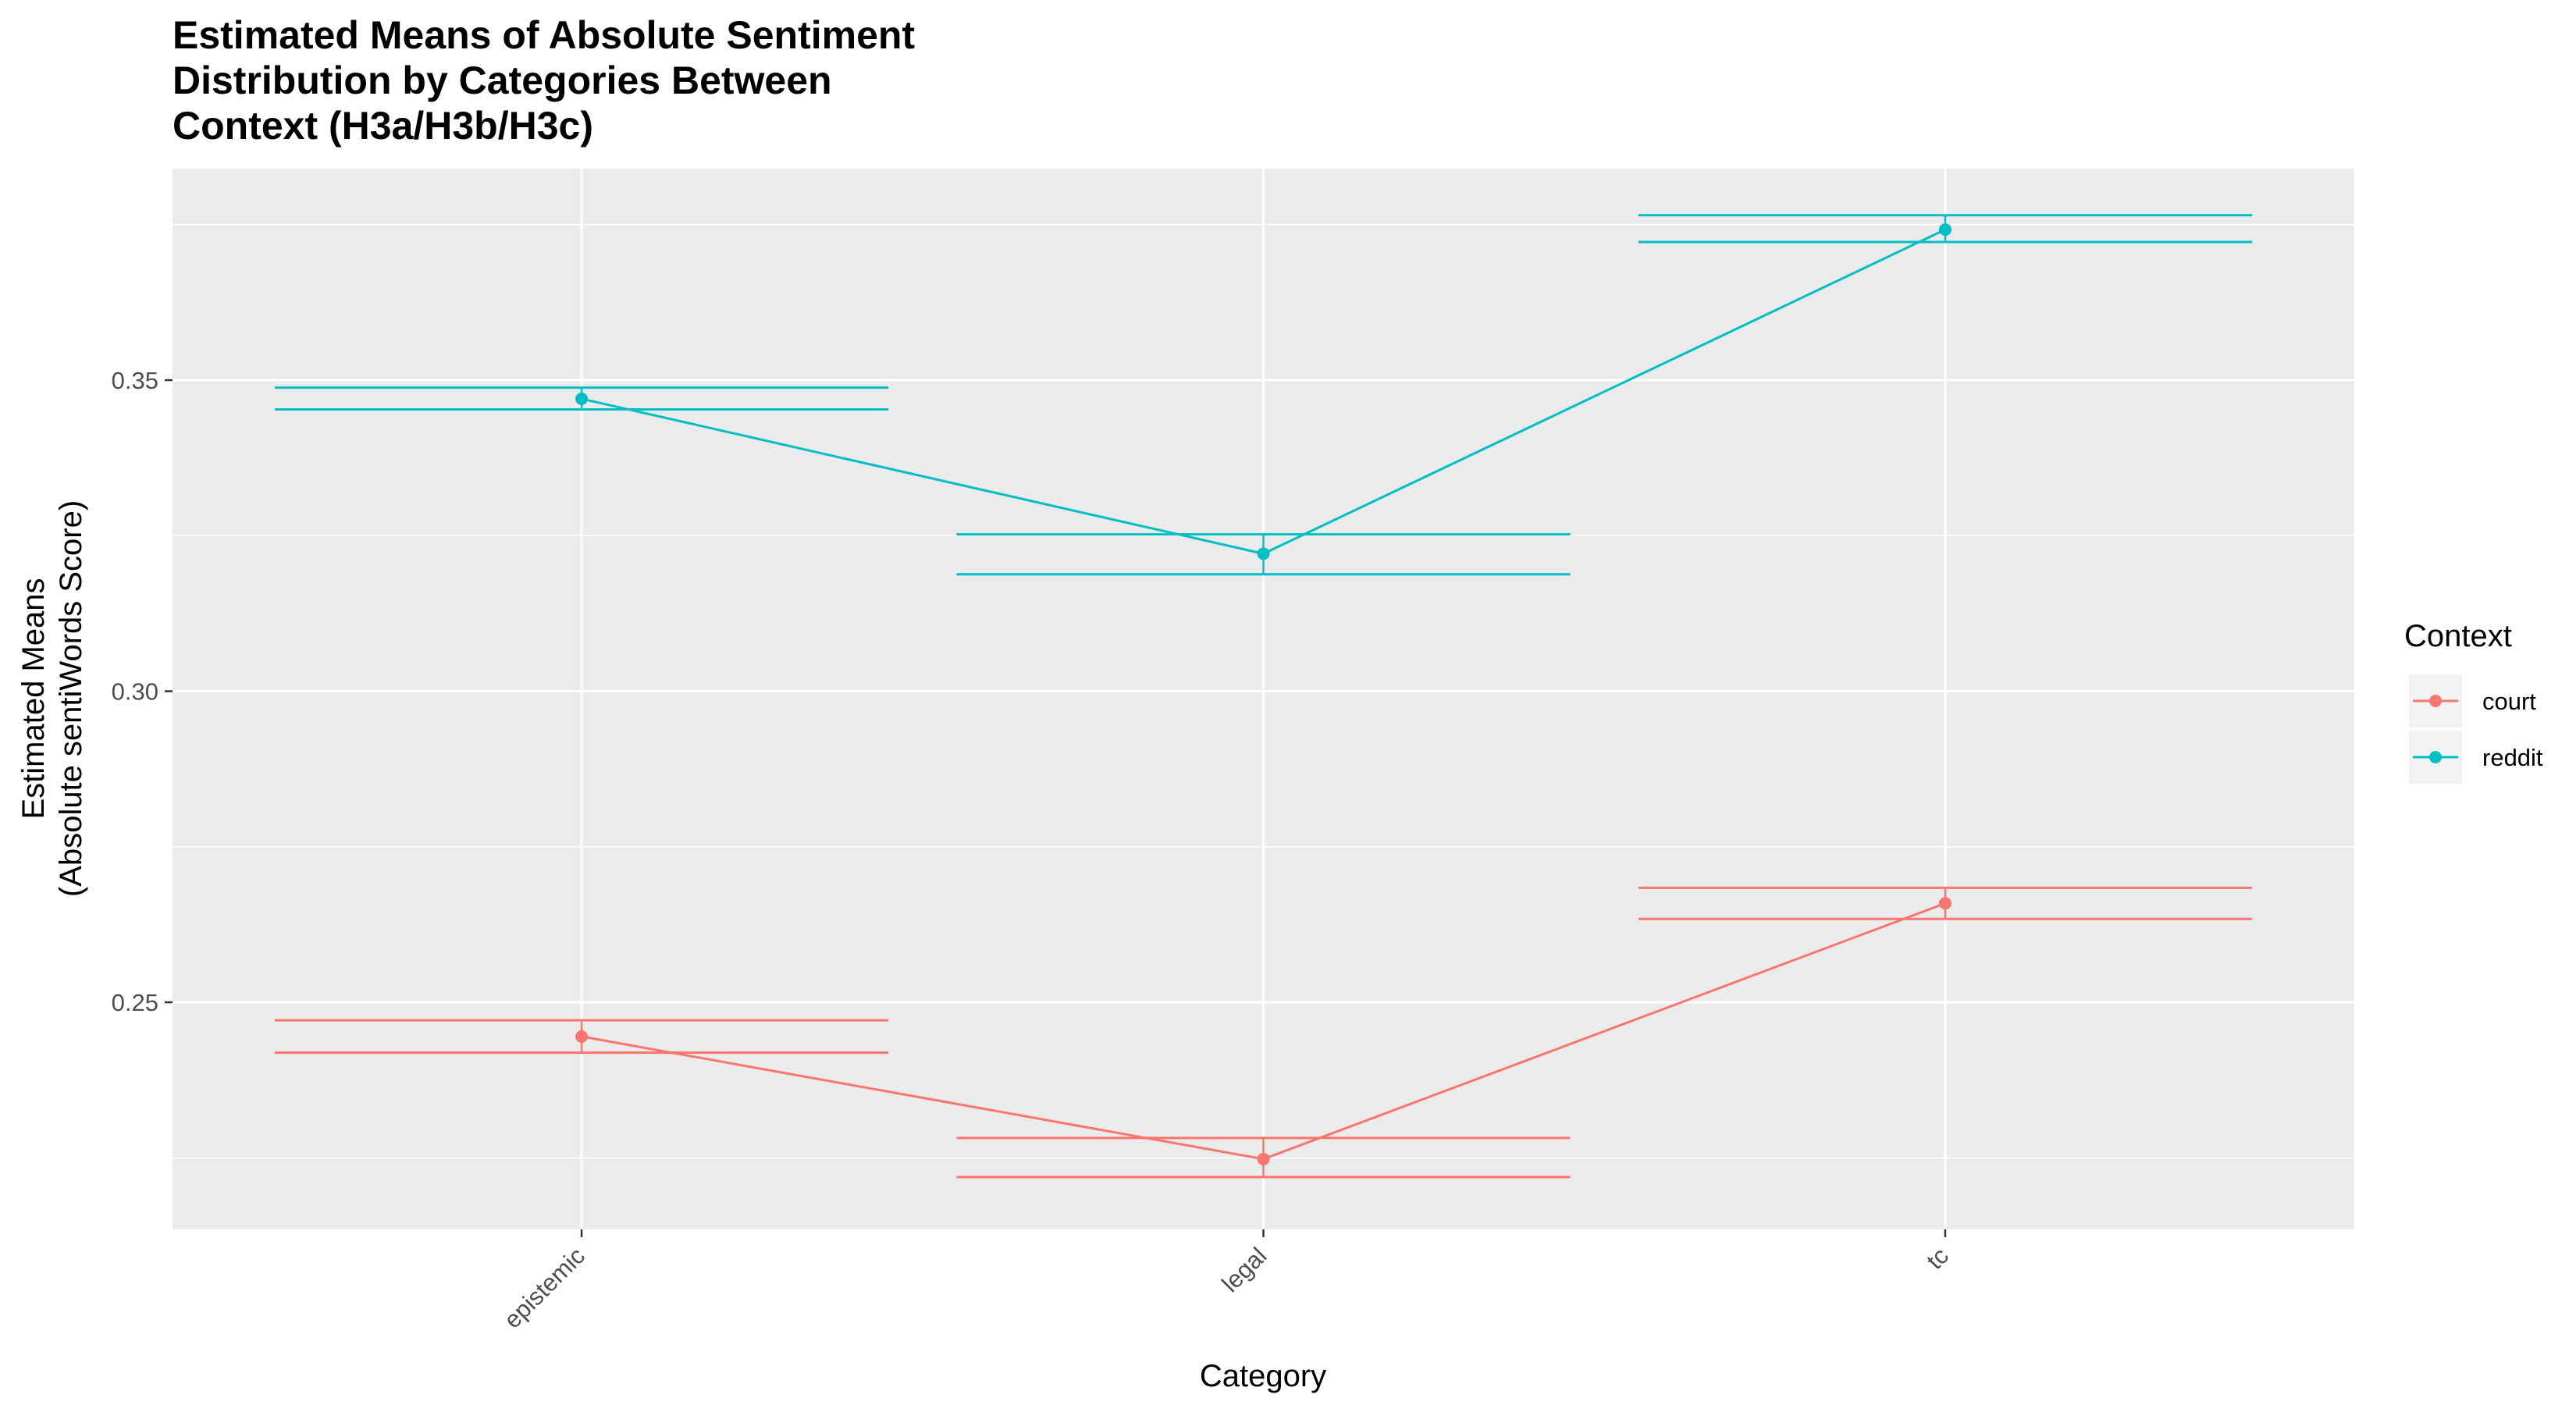 The width and height of the screenshot is (2576, 1405). Describe the element at coordinates (2435, 757) in the screenshot. I see `legend-key-point-reddit` at that location.